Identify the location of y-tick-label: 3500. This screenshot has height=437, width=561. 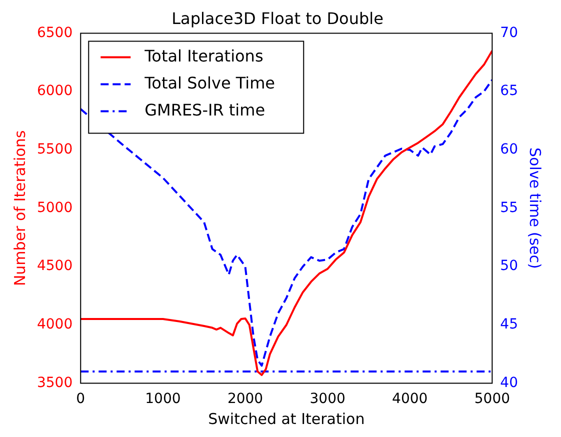
(54, 382).